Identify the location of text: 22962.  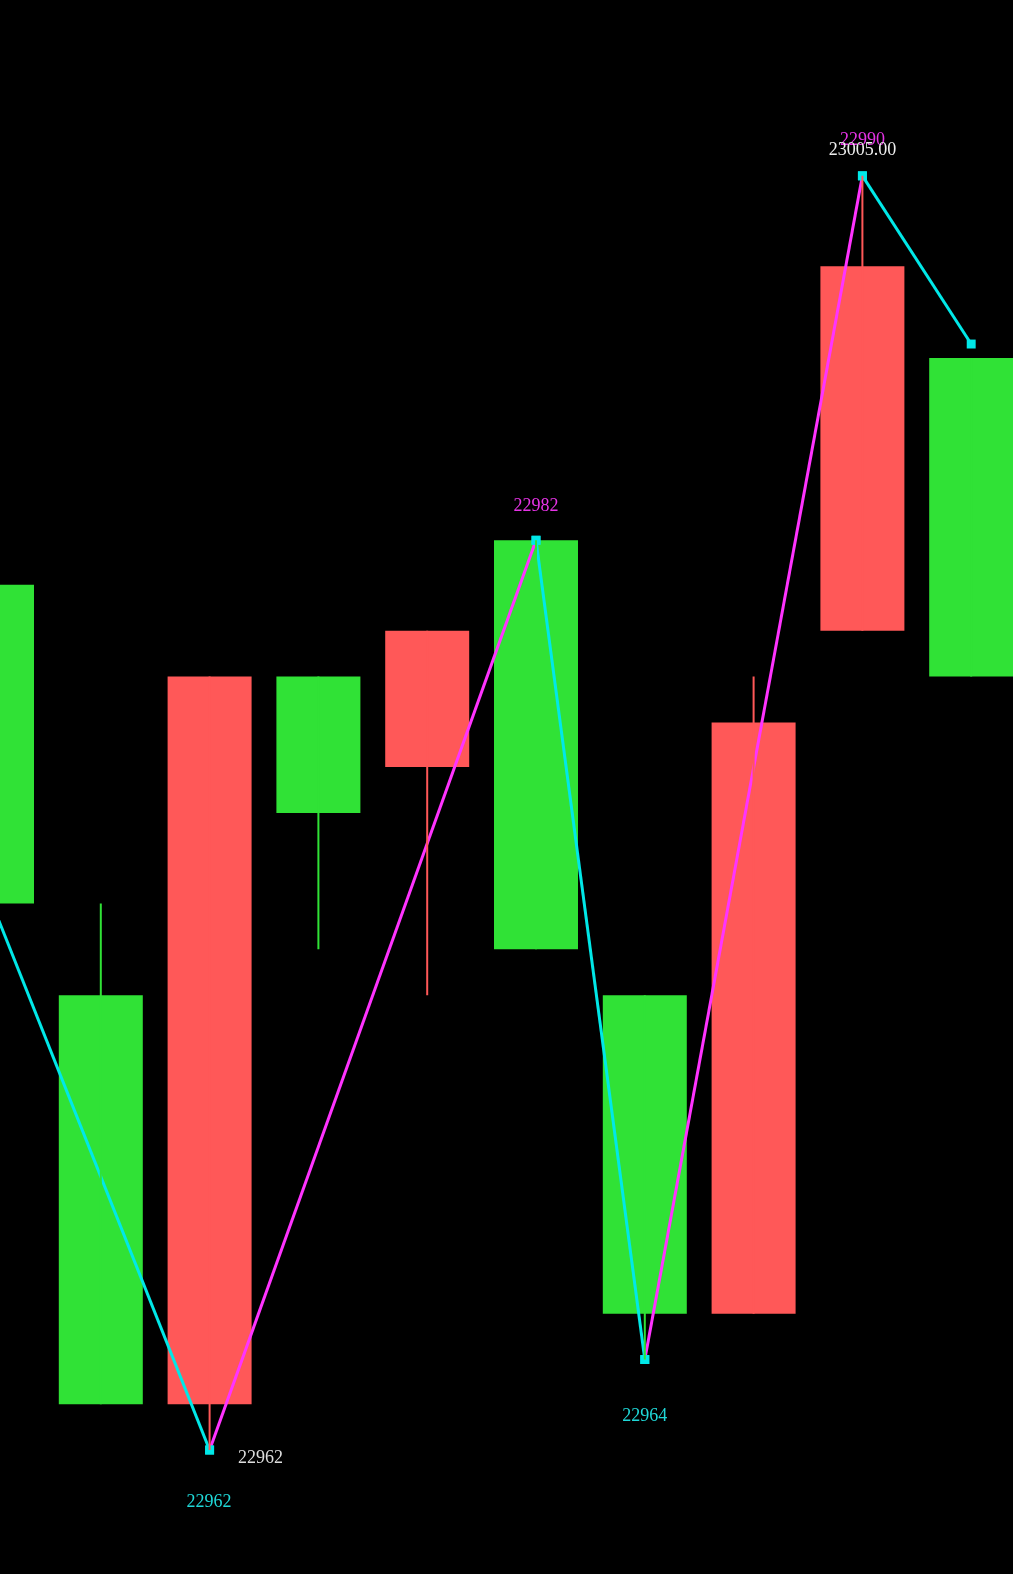
(209, 1501).